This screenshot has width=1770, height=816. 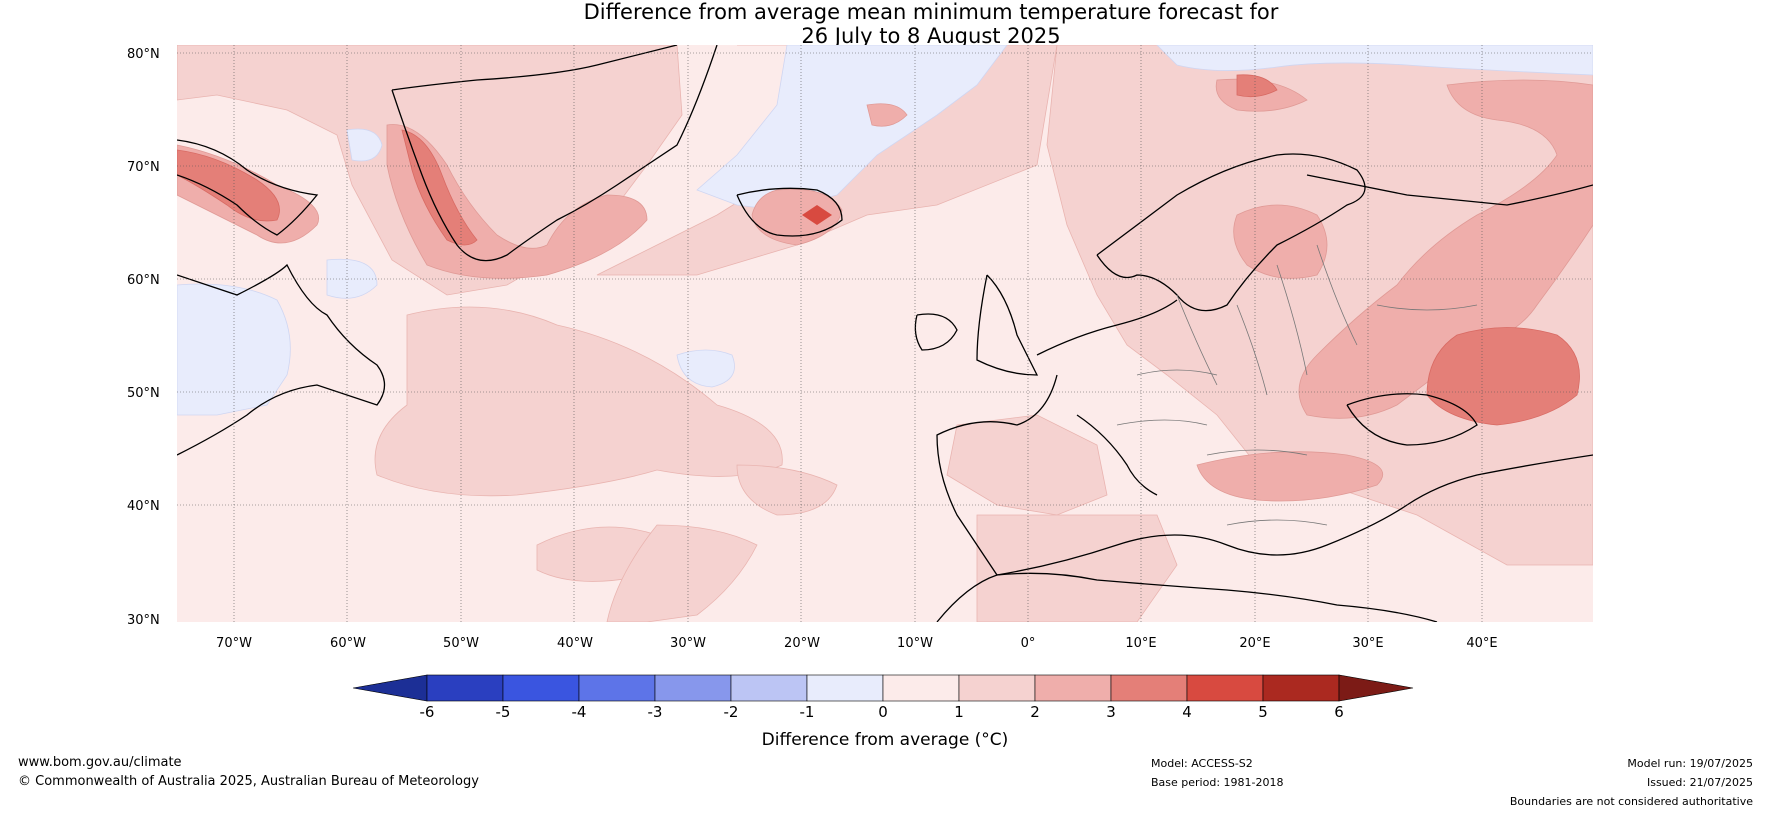 I want to click on colorbar-tick-label: 4, so click(x=1187, y=712).